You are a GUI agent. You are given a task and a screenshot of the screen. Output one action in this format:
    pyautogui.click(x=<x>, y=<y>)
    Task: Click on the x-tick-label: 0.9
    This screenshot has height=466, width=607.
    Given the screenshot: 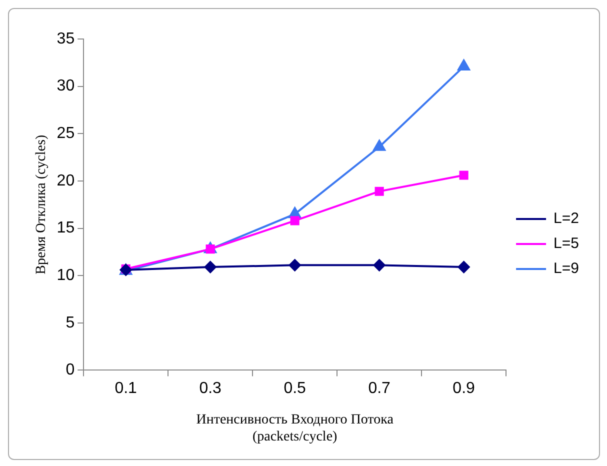 What is the action you would take?
    pyautogui.click(x=464, y=389)
    